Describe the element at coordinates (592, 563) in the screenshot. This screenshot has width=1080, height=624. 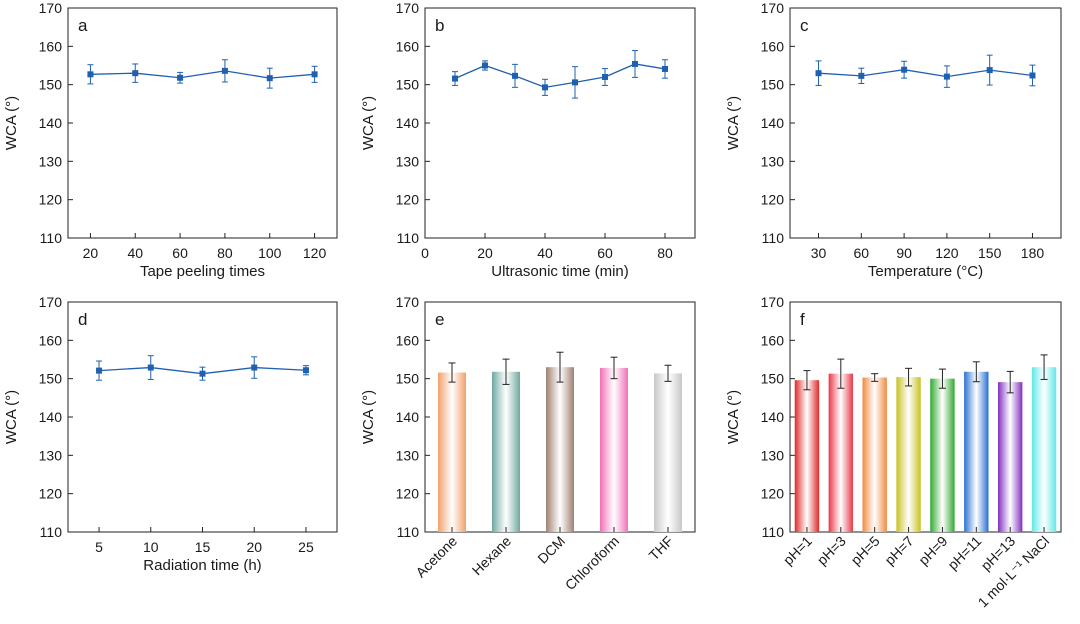
I see `x-tick-label: Chloroform` at that location.